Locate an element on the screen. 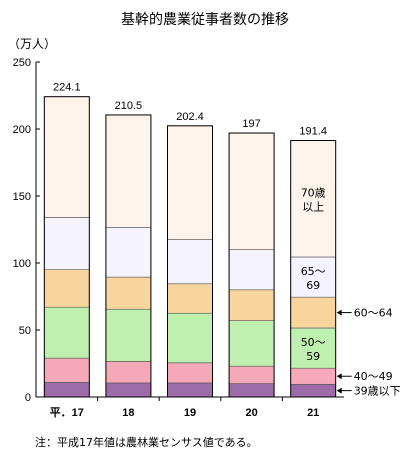 The width and height of the screenshot is (400, 460). side-label-2: 39歳以下 is located at coordinates (377, 391).